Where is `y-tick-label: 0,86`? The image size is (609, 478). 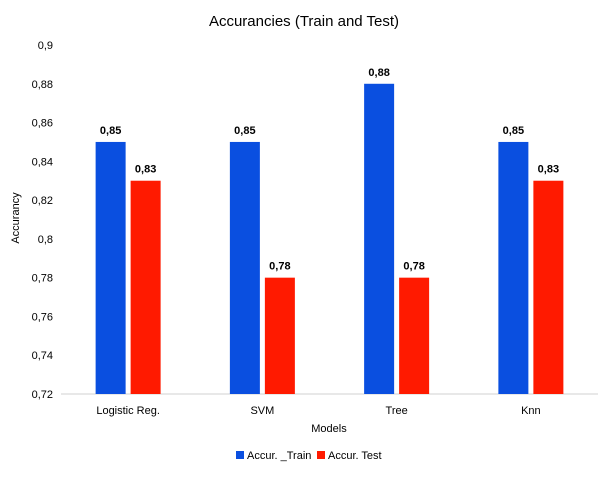
y-tick-label: 0,86 is located at coordinates (42, 124).